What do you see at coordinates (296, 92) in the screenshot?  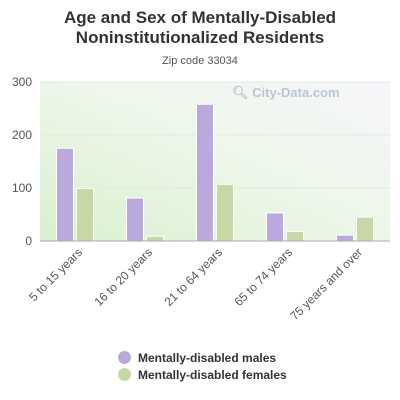 I see `watermark-text: City-Data.com` at bounding box center [296, 92].